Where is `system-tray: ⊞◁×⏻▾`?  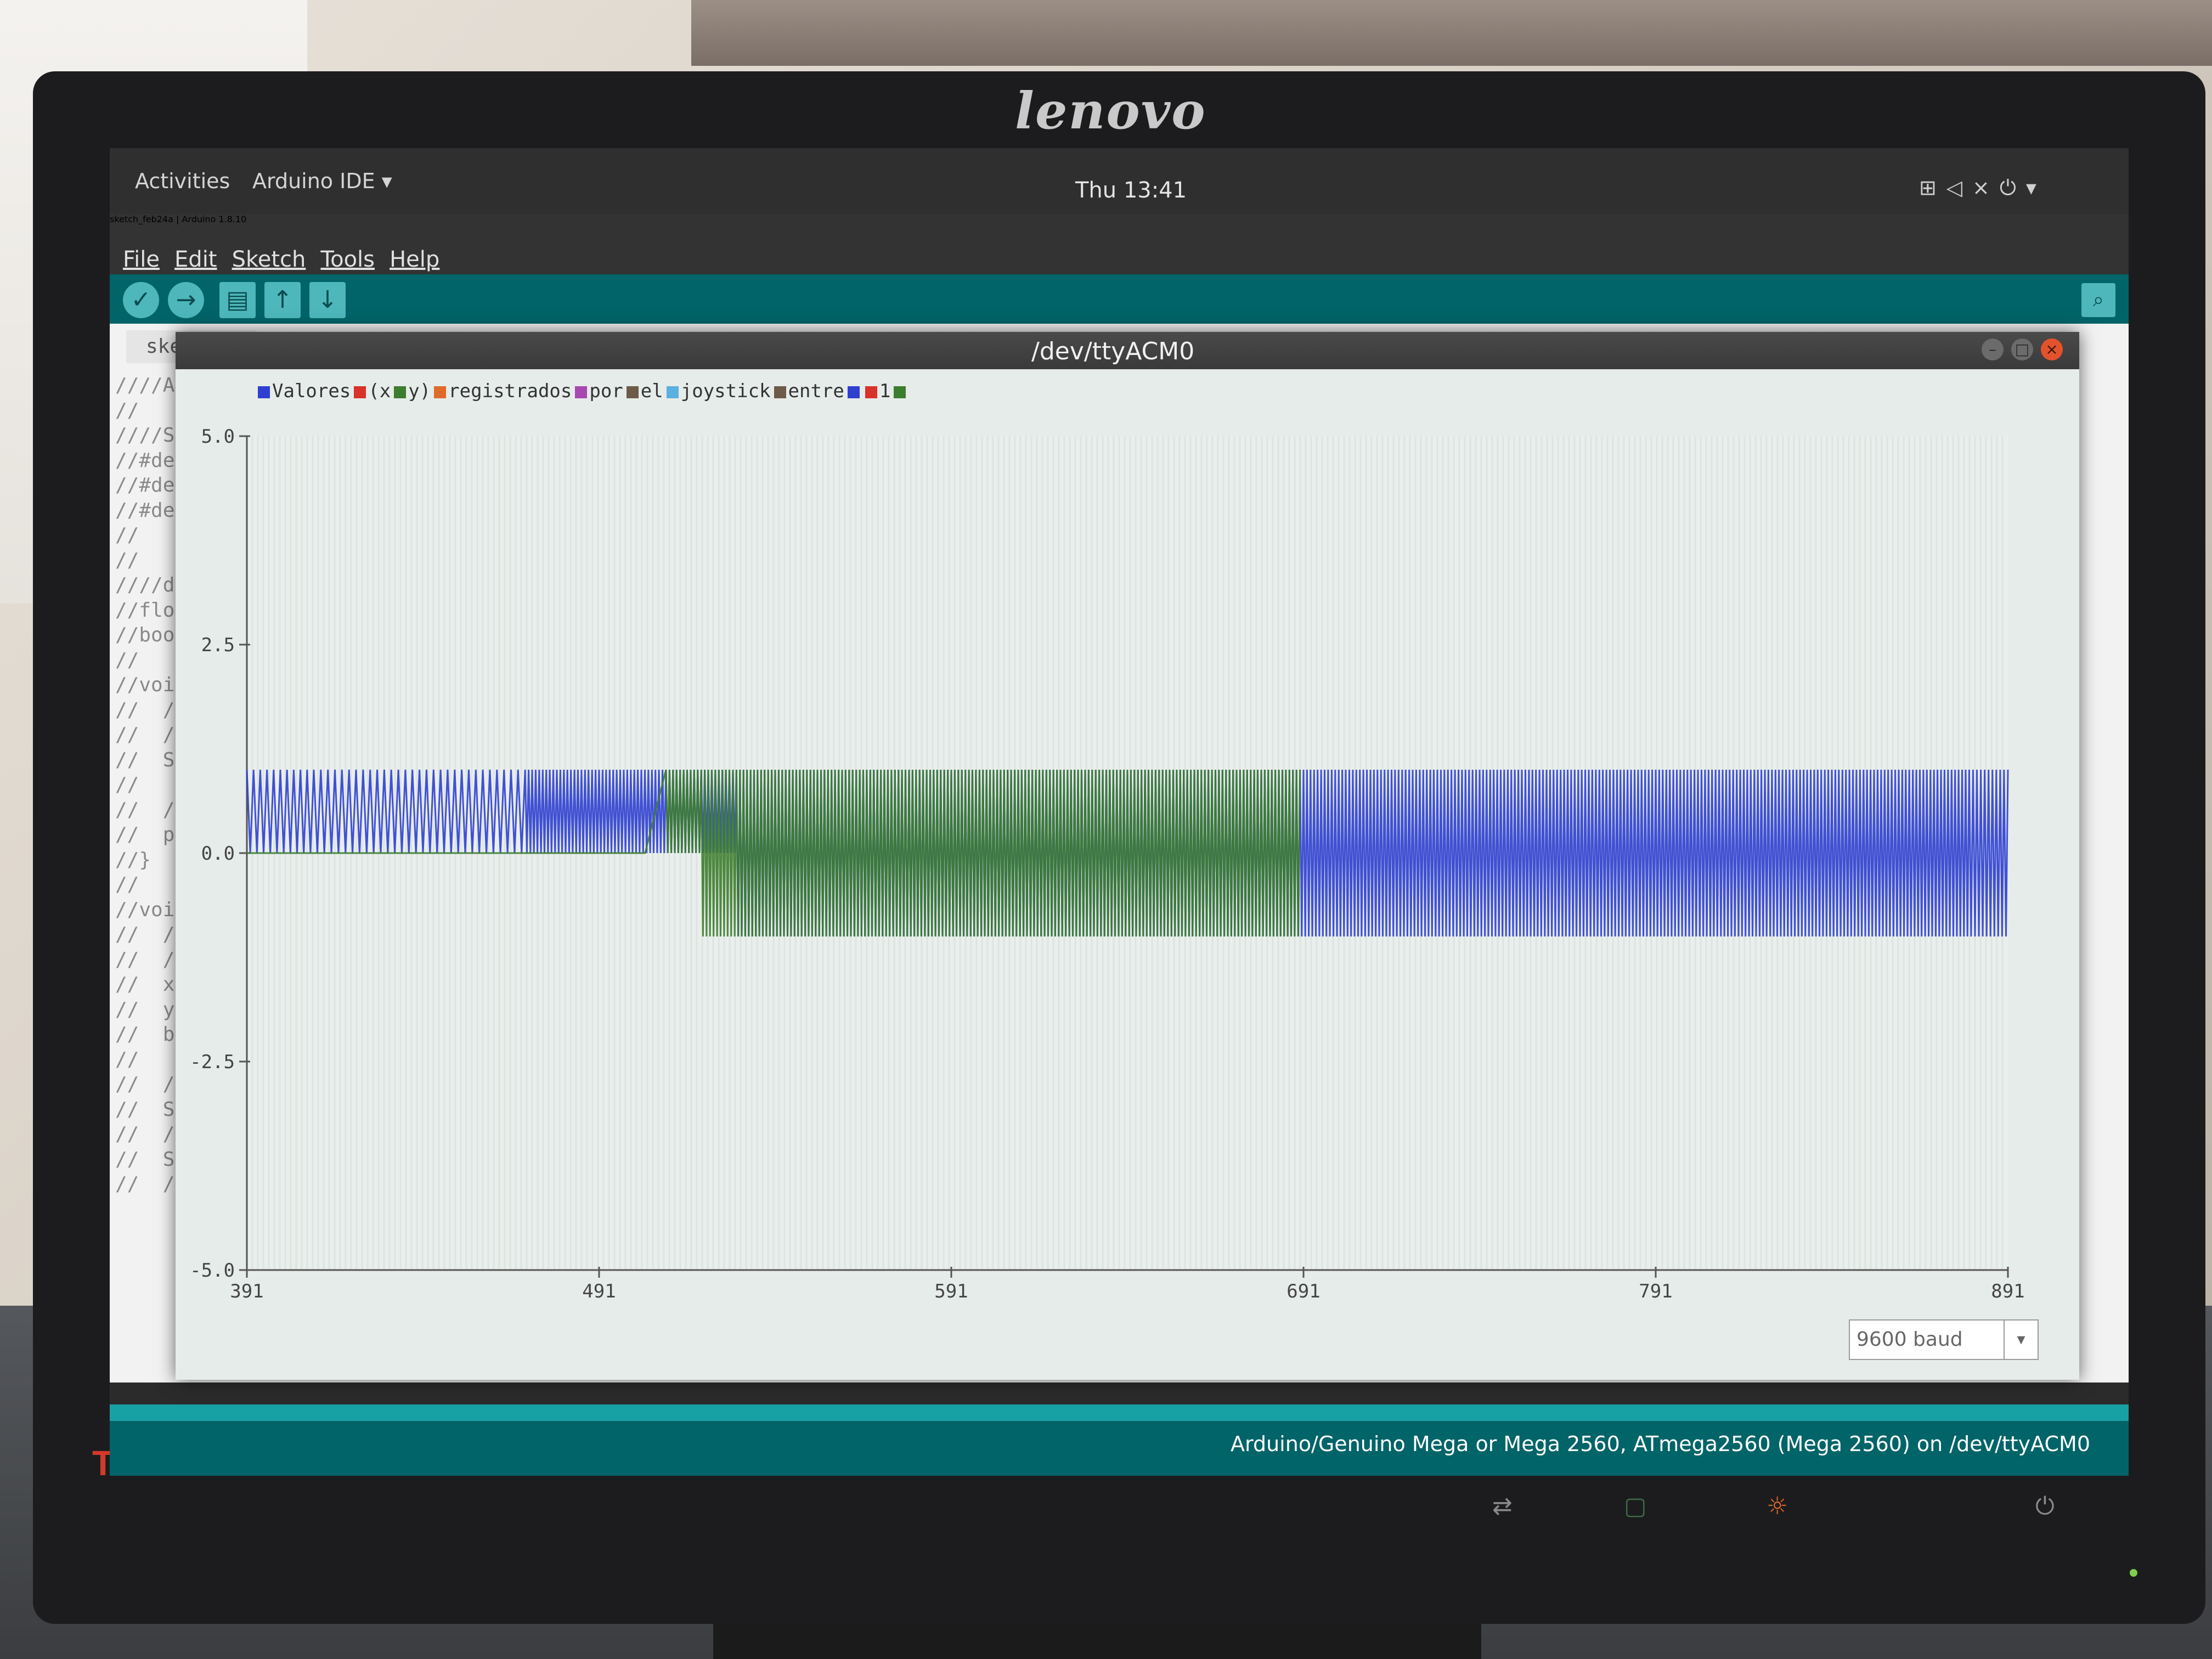
system-tray: ⊞◁×⏻▾ is located at coordinates (1982, 188).